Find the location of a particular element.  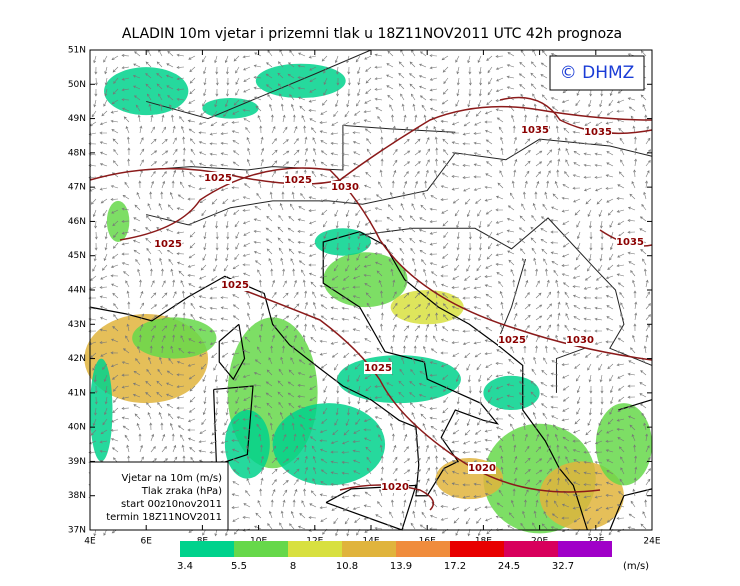

lat-label: 41N is located at coordinates (77, 393).